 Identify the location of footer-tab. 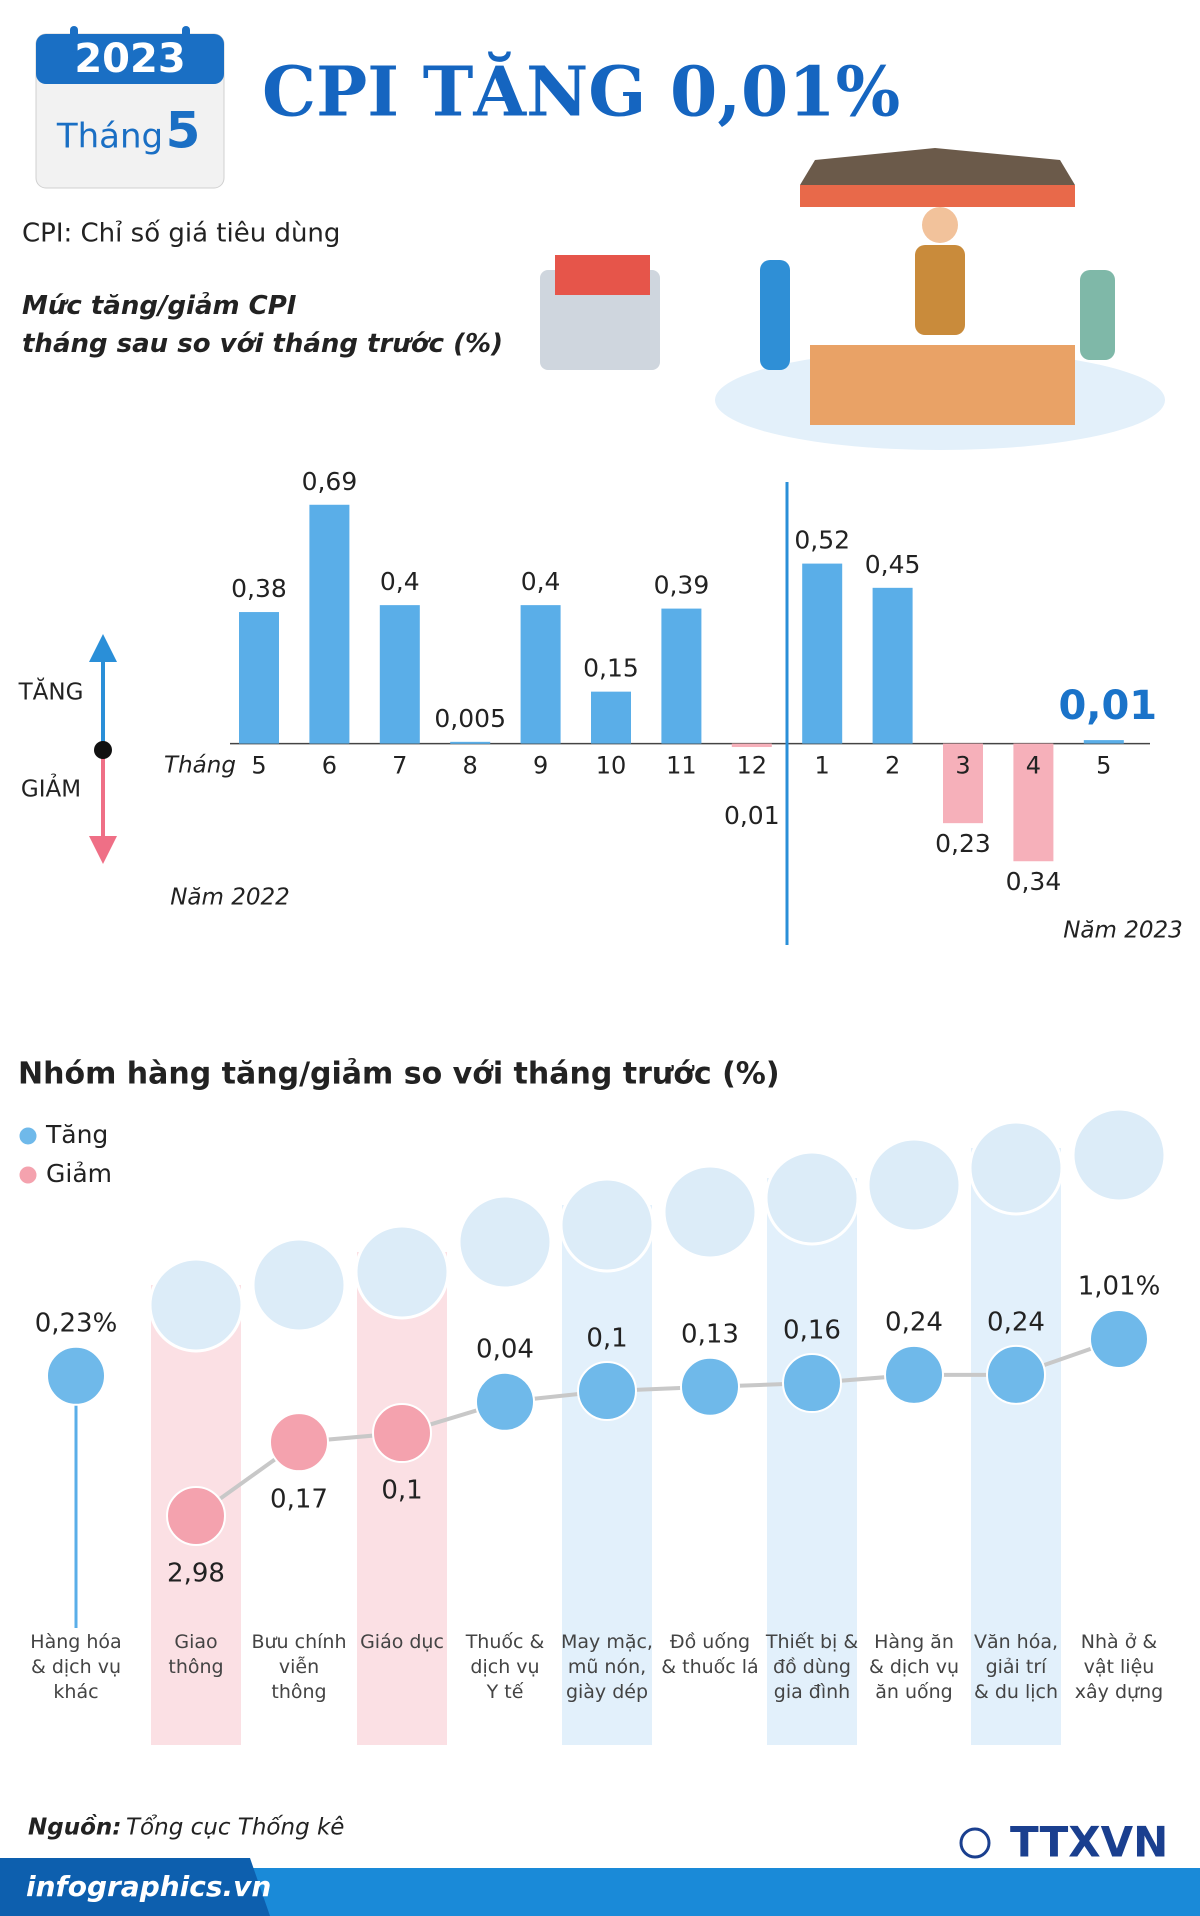
(135, 1887).